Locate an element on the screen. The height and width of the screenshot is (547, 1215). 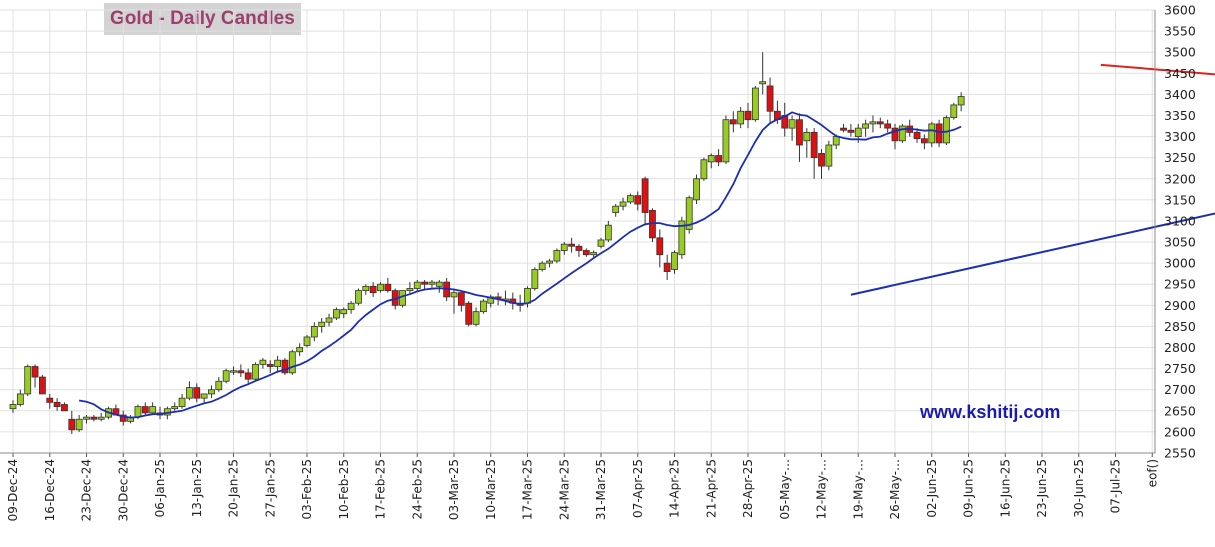
y-tick-label: 2650 is located at coordinates (1180, 410).